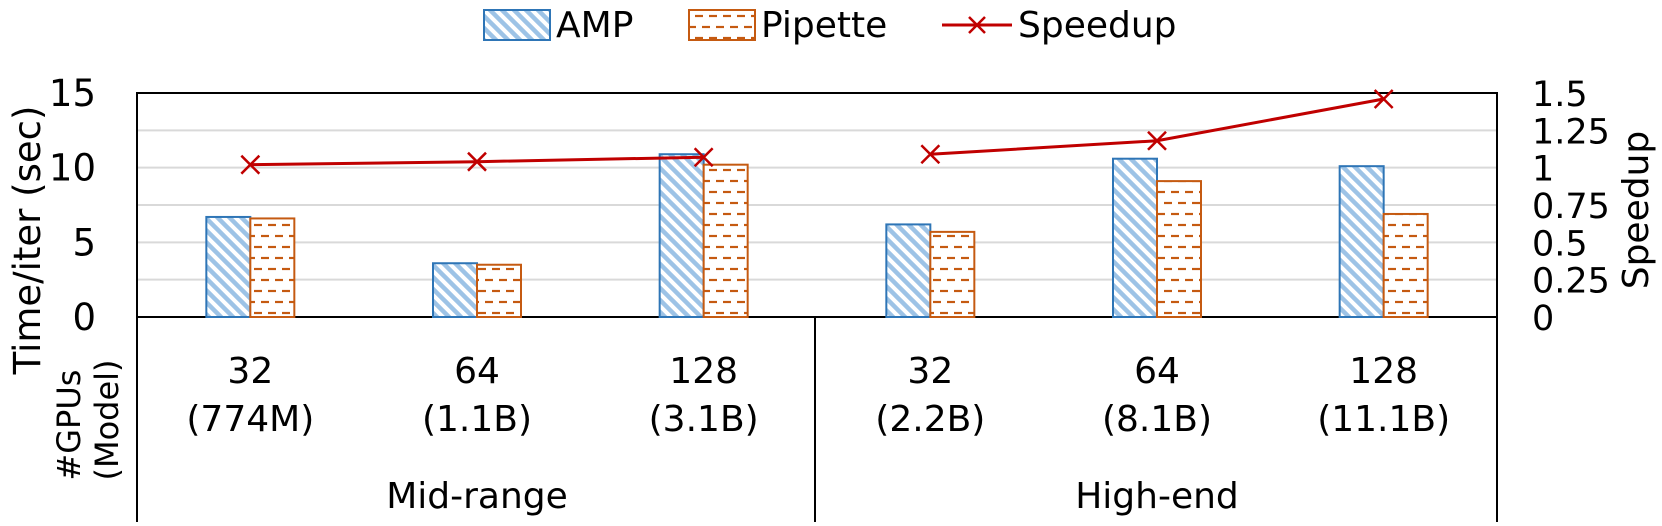  I want to click on category-model-label: (11.1B), so click(1383, 419).